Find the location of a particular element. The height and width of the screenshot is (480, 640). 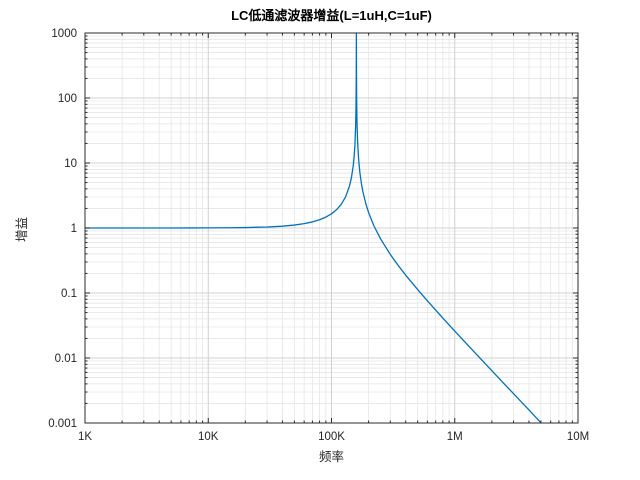

y-tick-label-0.001: 0.001 is located at coordinates (62, 424).